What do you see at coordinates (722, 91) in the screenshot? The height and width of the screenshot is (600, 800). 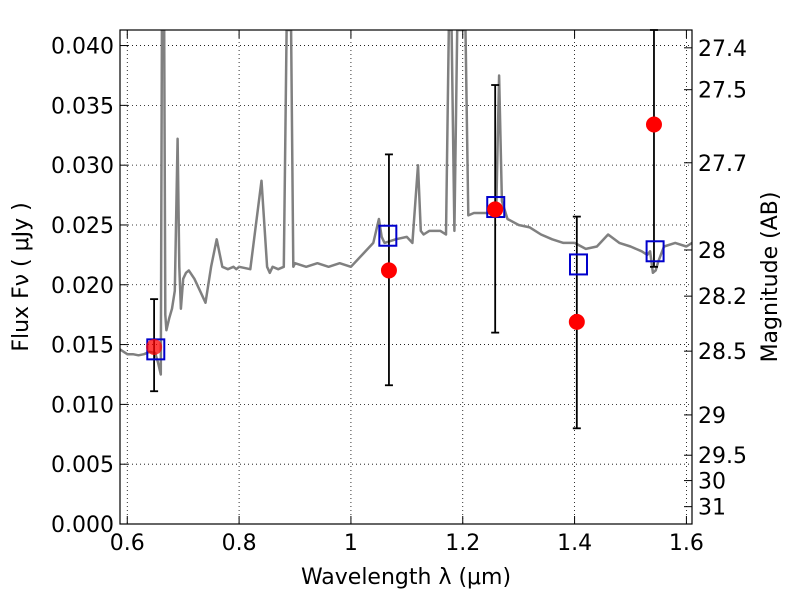 I see `right-tick-label: 27.5` at bounding box center [722, 91].